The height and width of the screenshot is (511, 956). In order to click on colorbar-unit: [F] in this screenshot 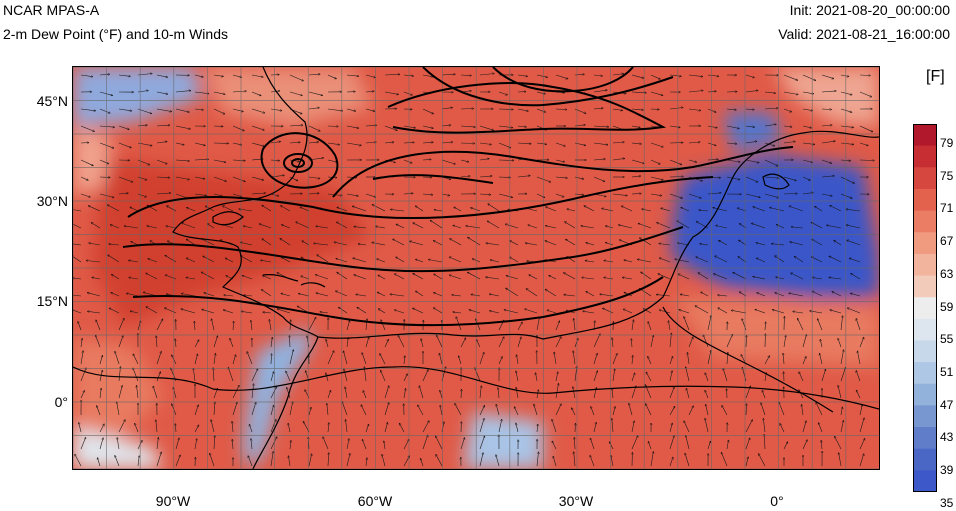, I will do `click(935, 76)`.